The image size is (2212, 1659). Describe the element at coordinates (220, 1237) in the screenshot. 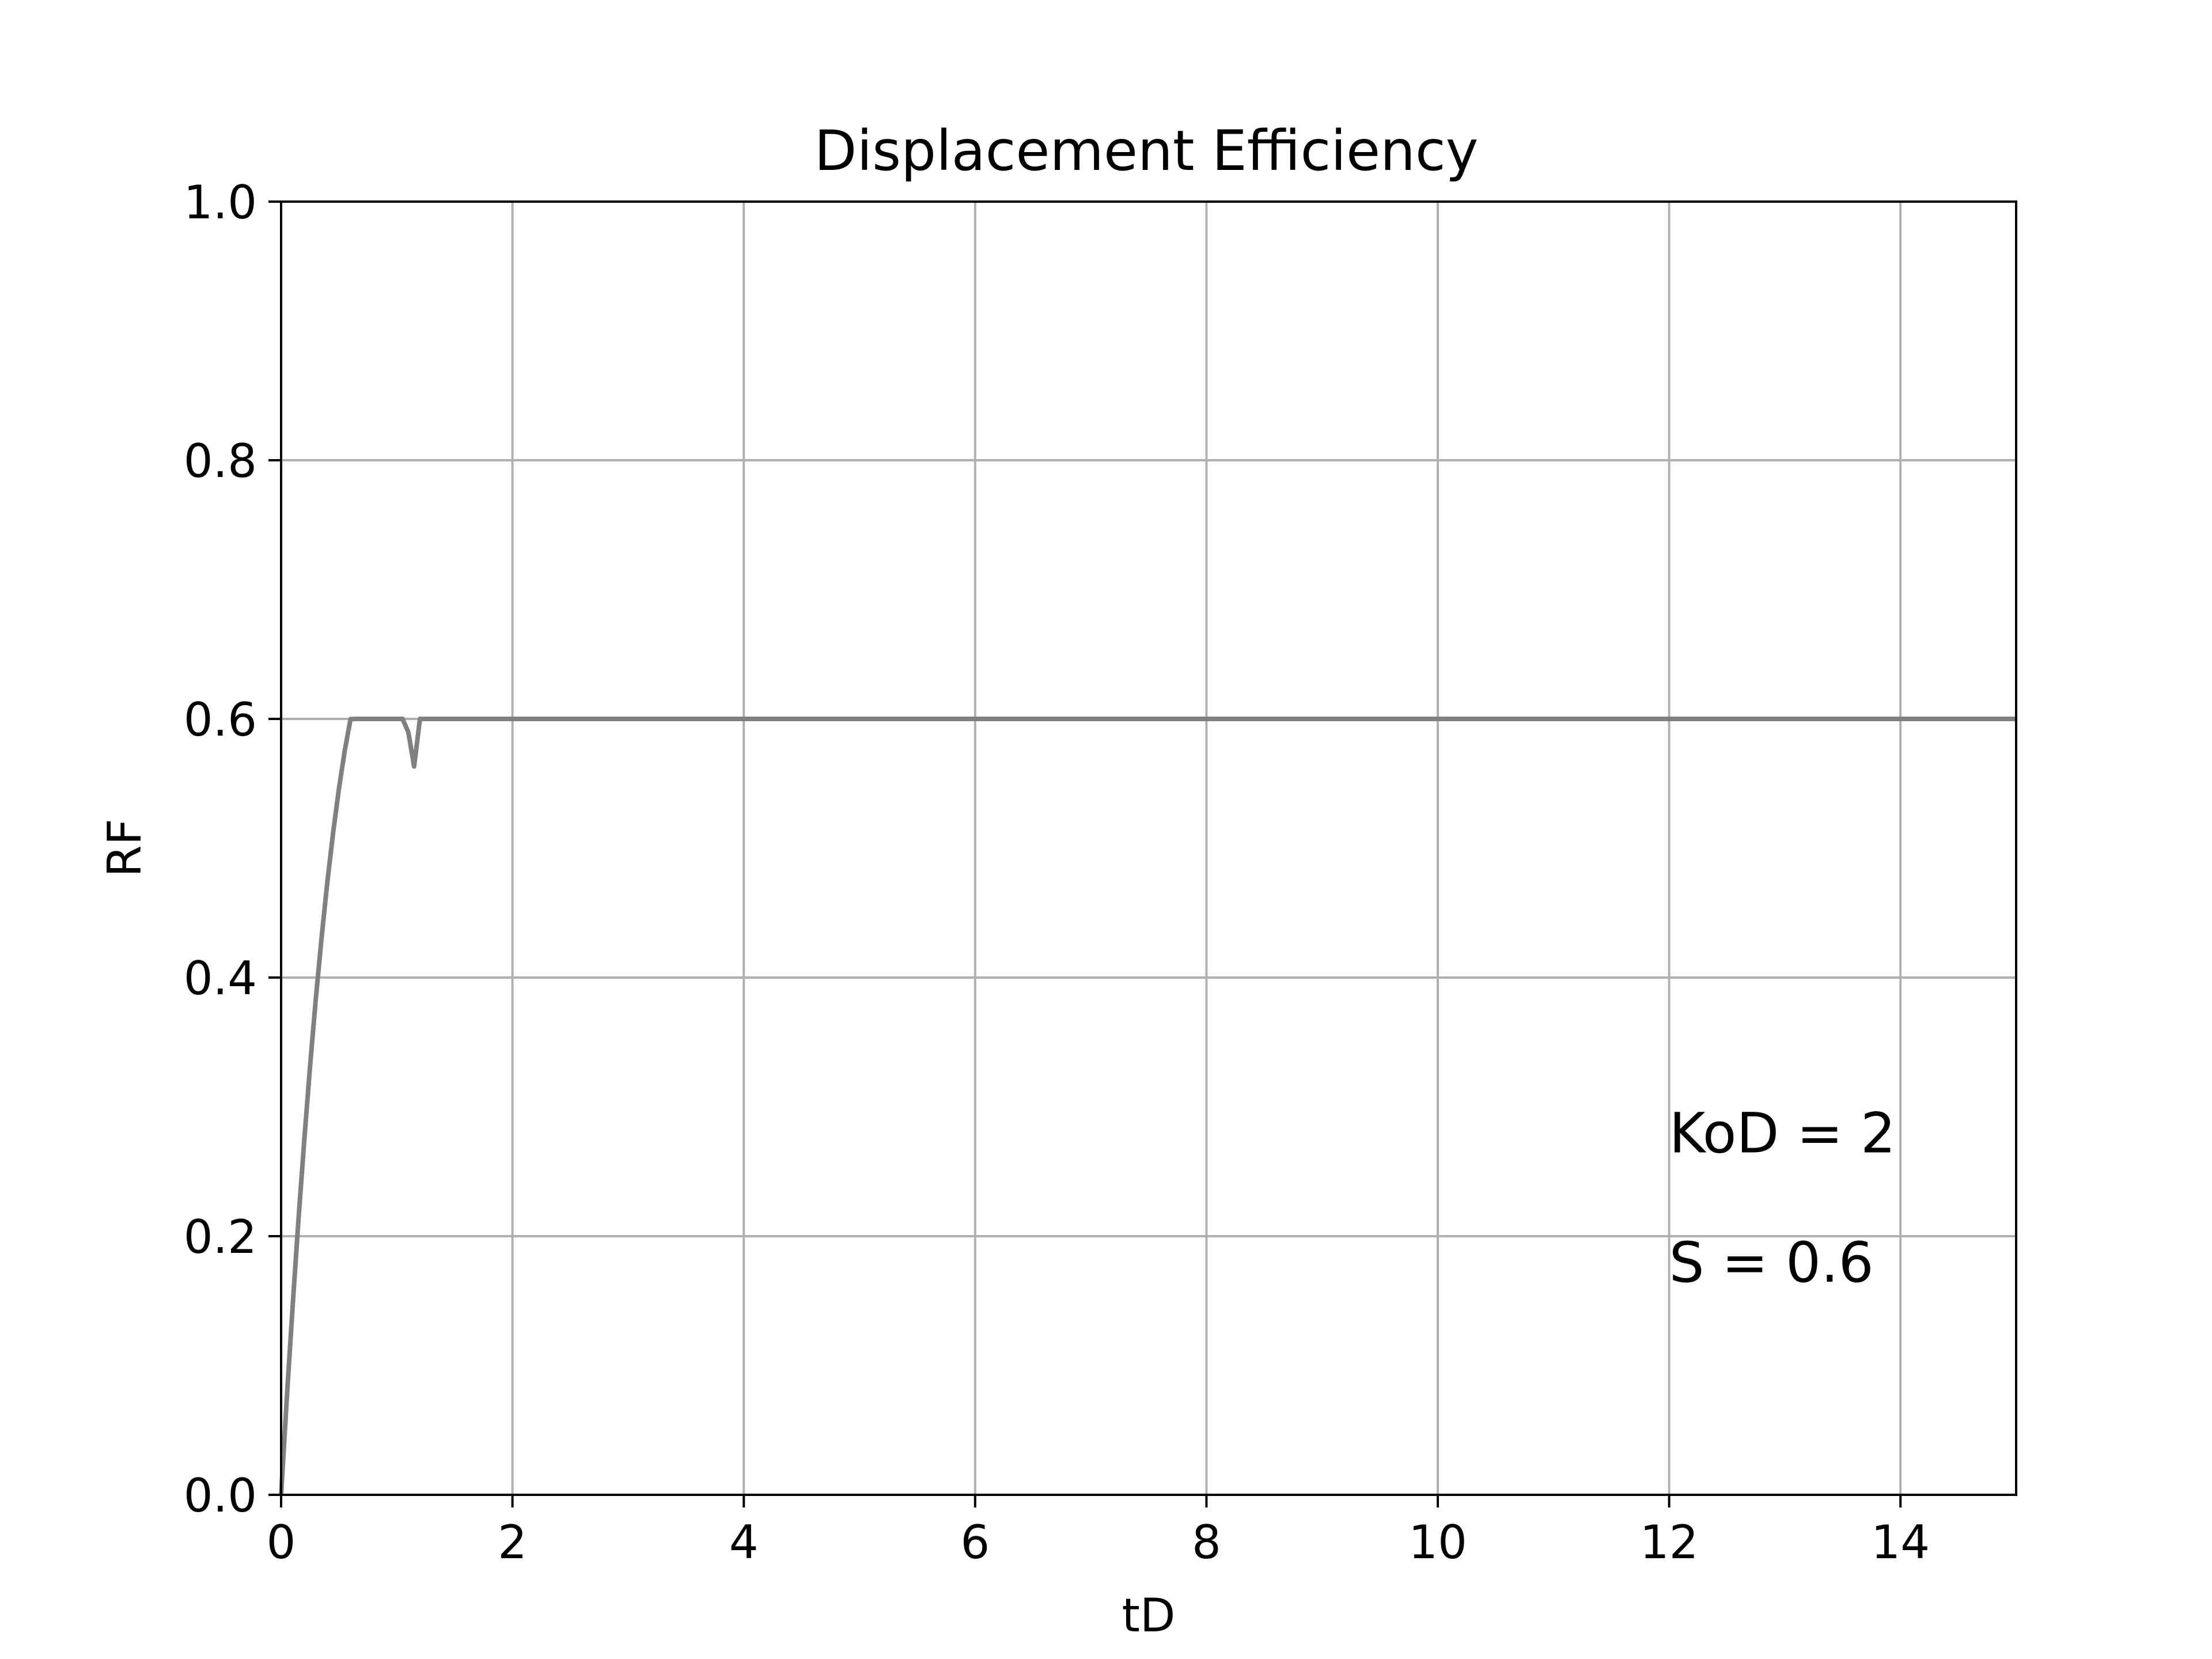

I see `y-tick-label: 0.2` at that location.